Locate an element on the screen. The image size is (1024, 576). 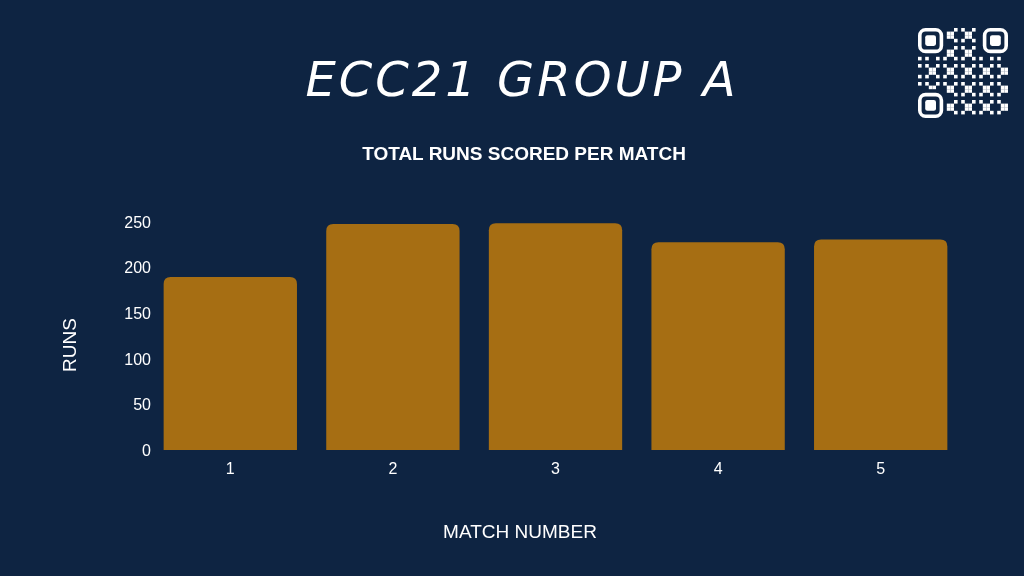
x-tick-label: 4 is located at coordinates (718, 468).